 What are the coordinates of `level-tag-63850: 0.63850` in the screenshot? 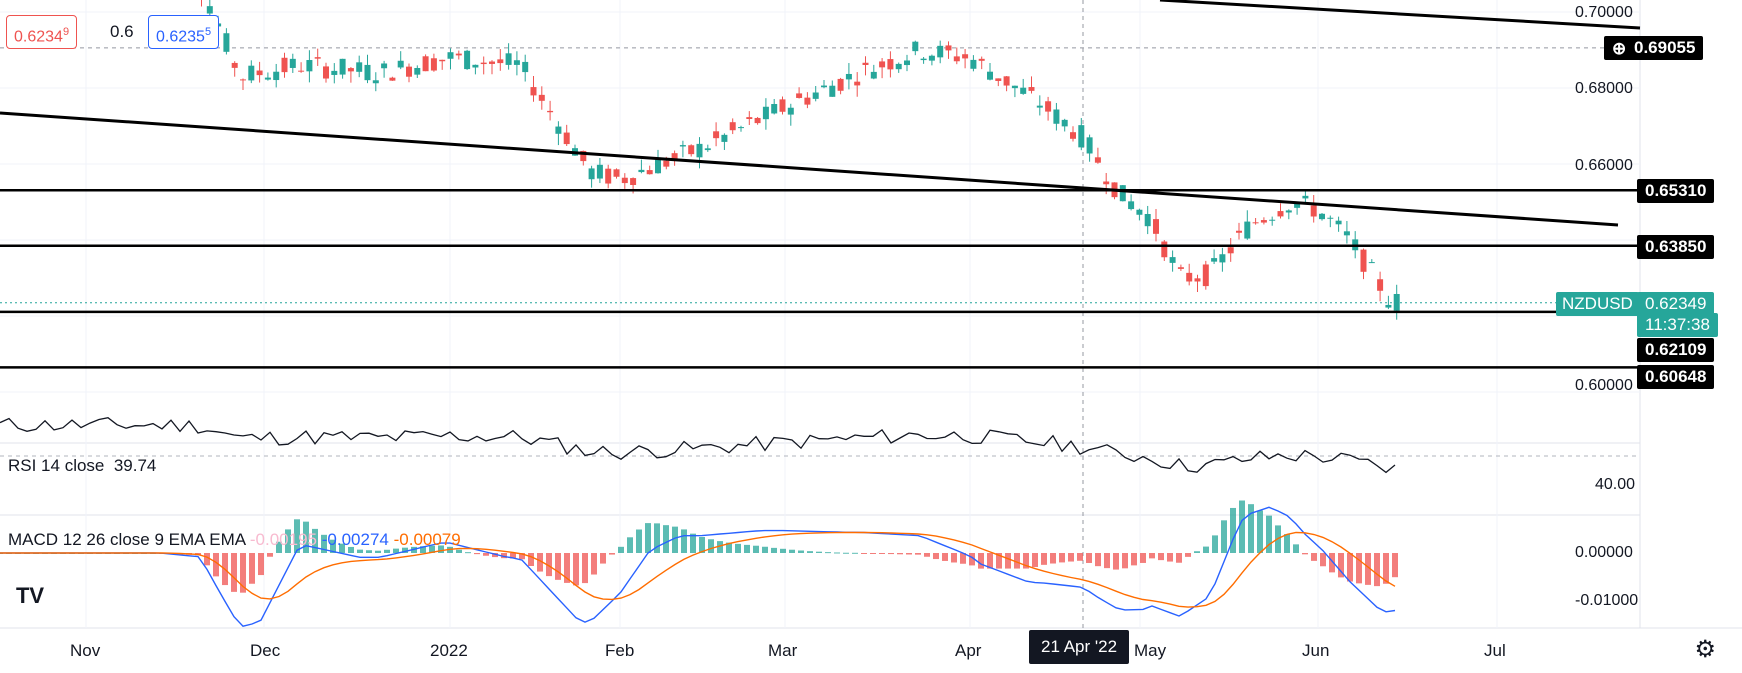 It's located at (1676, 247).